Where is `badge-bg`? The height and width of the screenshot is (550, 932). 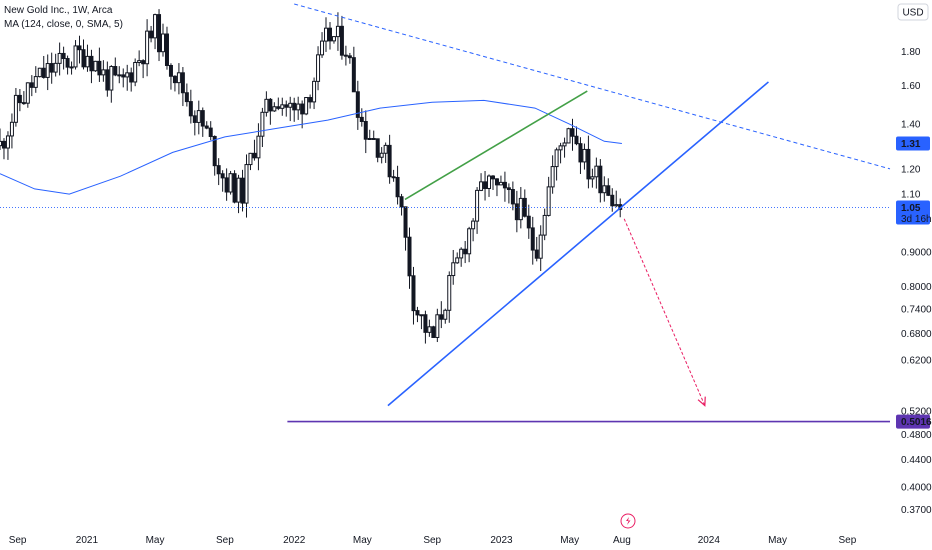 badge-bg is located at coordinates (913, 421).